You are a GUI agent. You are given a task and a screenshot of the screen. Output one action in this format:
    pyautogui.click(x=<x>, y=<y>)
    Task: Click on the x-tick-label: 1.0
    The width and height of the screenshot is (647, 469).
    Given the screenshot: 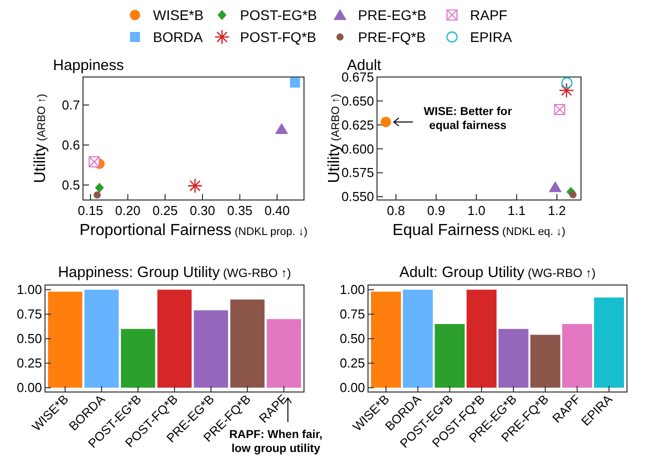 What is the action you would take?
    pyautogui.click(x=476, y=210)
    